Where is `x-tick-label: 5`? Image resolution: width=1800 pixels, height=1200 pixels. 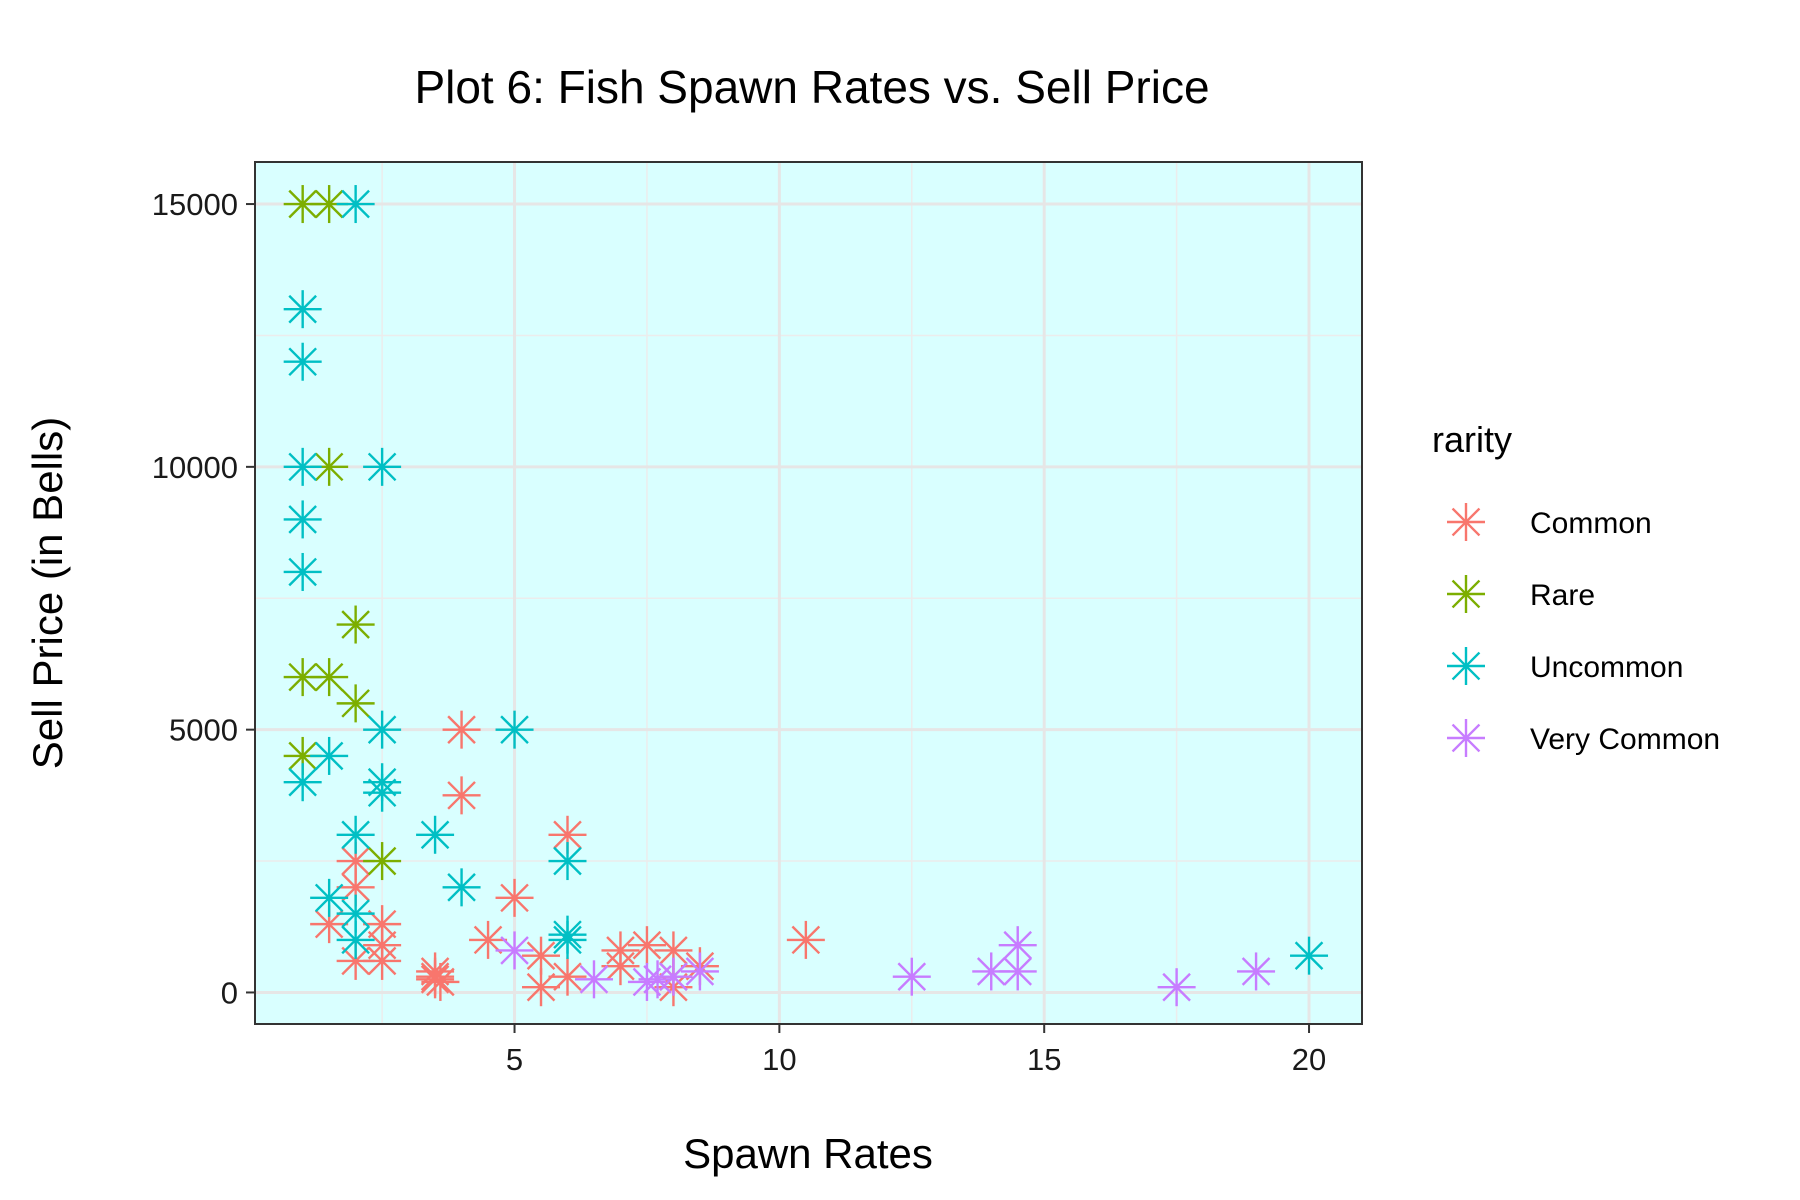 x-tick-label: 5 is located at coordinates (514, 1059).